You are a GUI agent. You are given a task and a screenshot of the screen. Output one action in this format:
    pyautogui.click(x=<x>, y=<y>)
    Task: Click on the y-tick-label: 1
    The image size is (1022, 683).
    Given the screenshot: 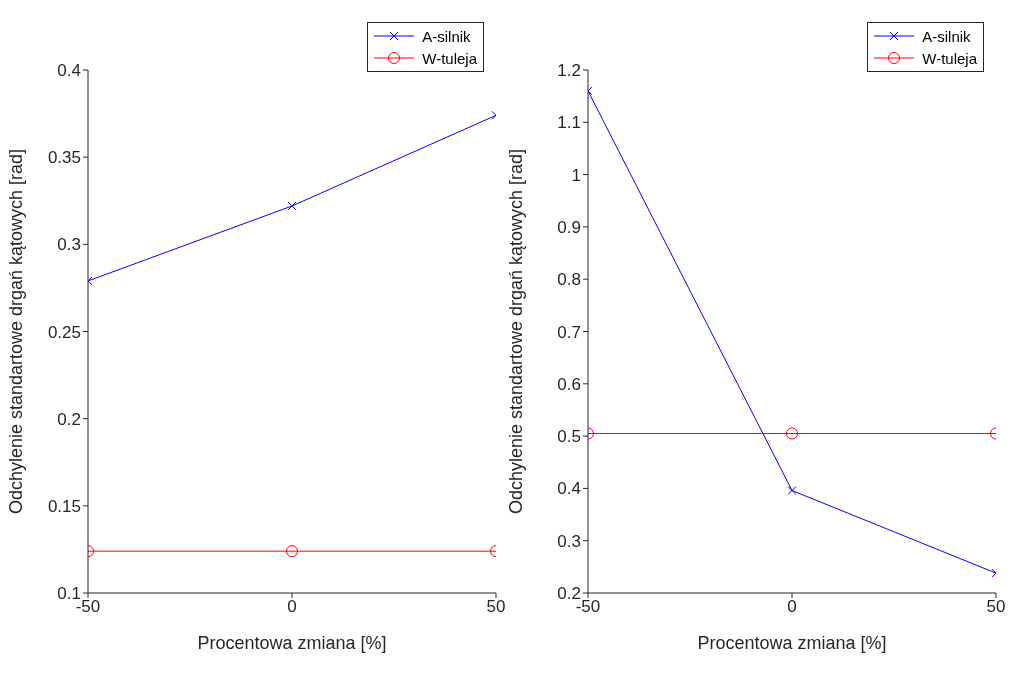 What is the action you would take?
    pyautogui.click(x=576, y=175)
    